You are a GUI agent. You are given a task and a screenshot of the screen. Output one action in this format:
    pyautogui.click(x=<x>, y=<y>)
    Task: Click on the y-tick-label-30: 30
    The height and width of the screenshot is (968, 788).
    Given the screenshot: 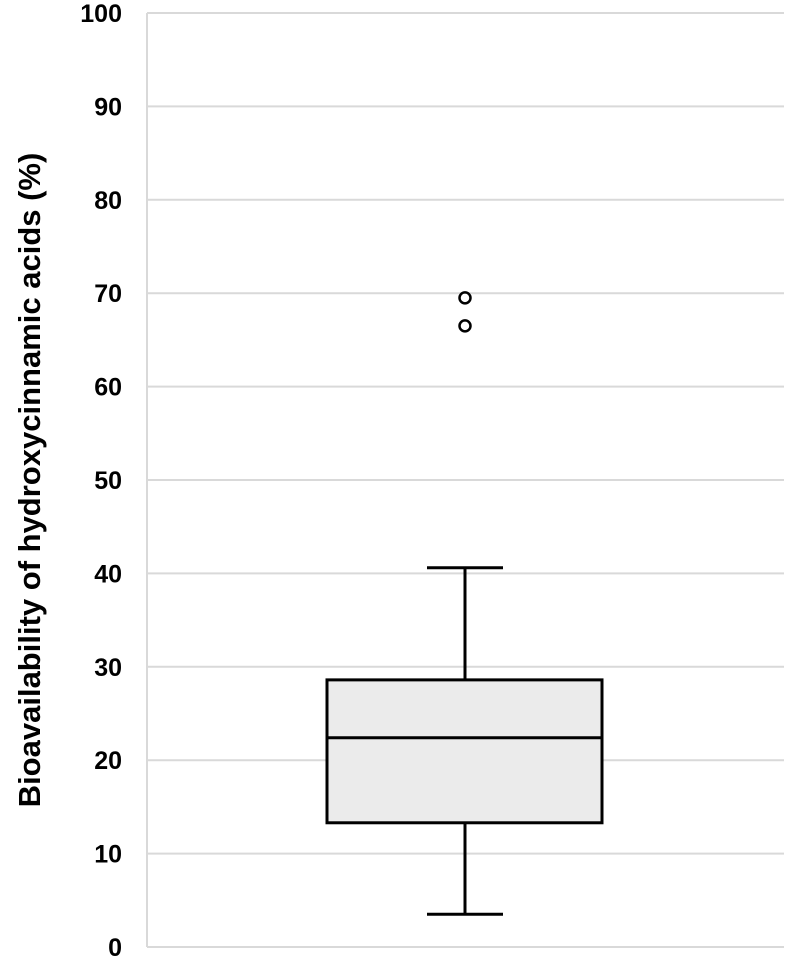 What is the action you would take?
    pyautogui.click(x=108, y=668)
    